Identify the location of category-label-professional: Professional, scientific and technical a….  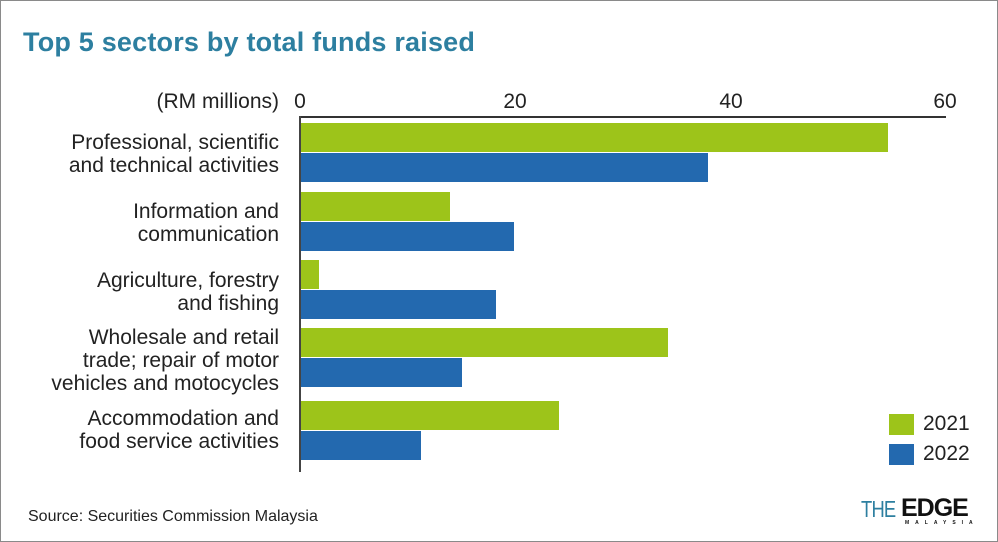
(173, 154).